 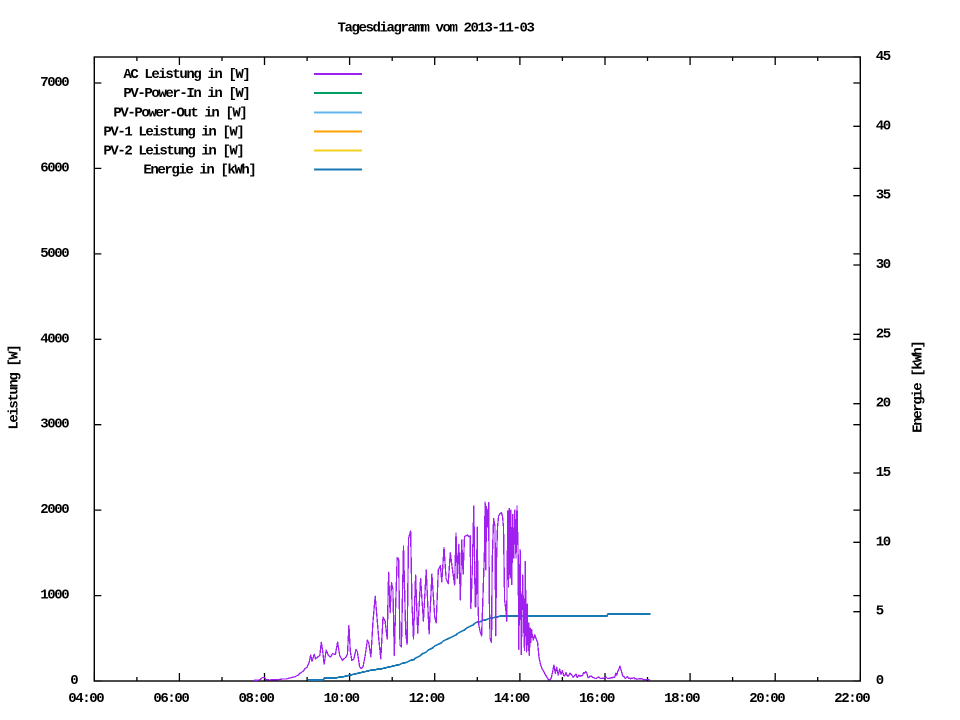 I want to click on svg-text: 15, so click(x=883, y=473).